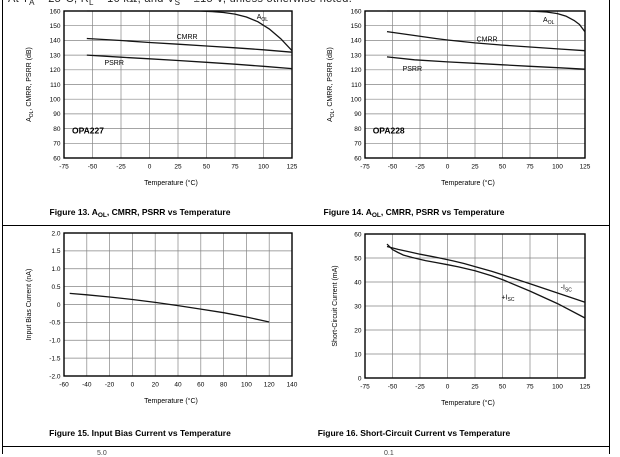 The image size is (620, 457). What do you see at coordinates (189, 31) in the screenshot?
I see `fig13-series-AOL` at bounding box center [189, 31].